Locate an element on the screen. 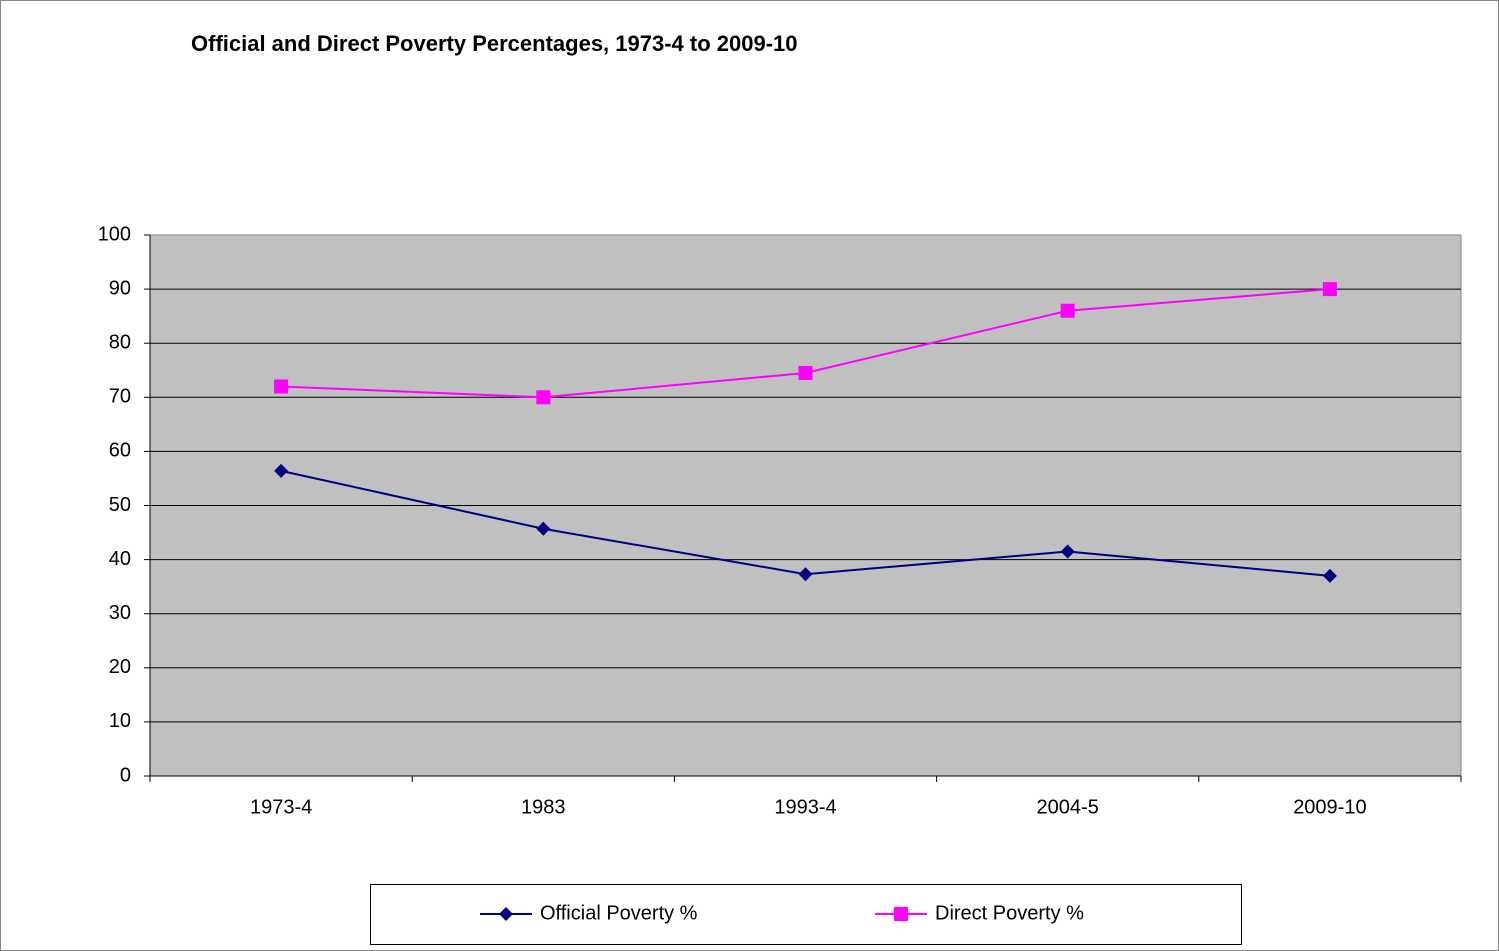  legend-label: Official Poverty % is located at coordinates (619, 913).